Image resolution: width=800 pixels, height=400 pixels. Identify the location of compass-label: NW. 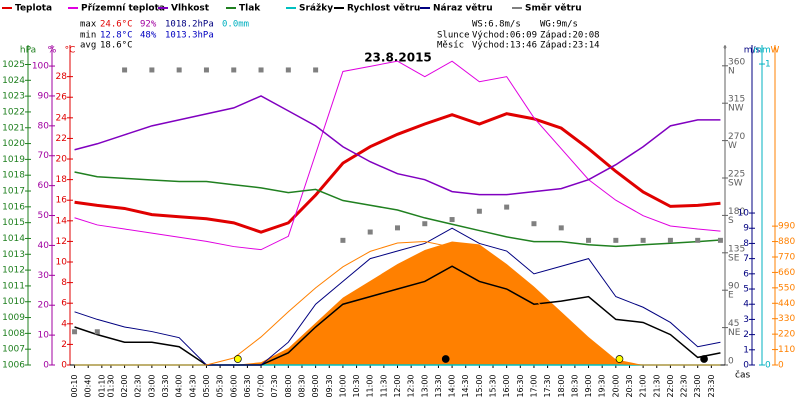
(736, 109).